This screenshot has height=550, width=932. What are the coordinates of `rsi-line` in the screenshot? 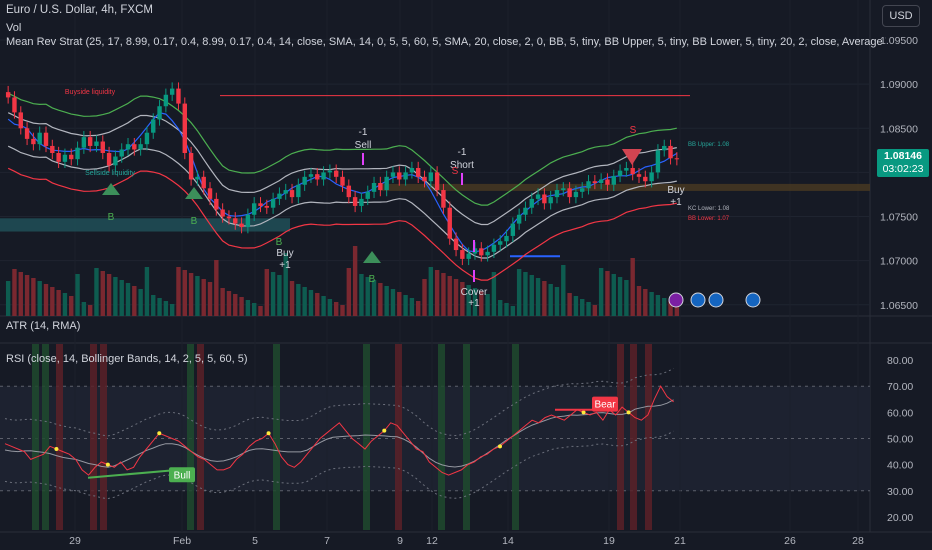 It's located at (339, 430).